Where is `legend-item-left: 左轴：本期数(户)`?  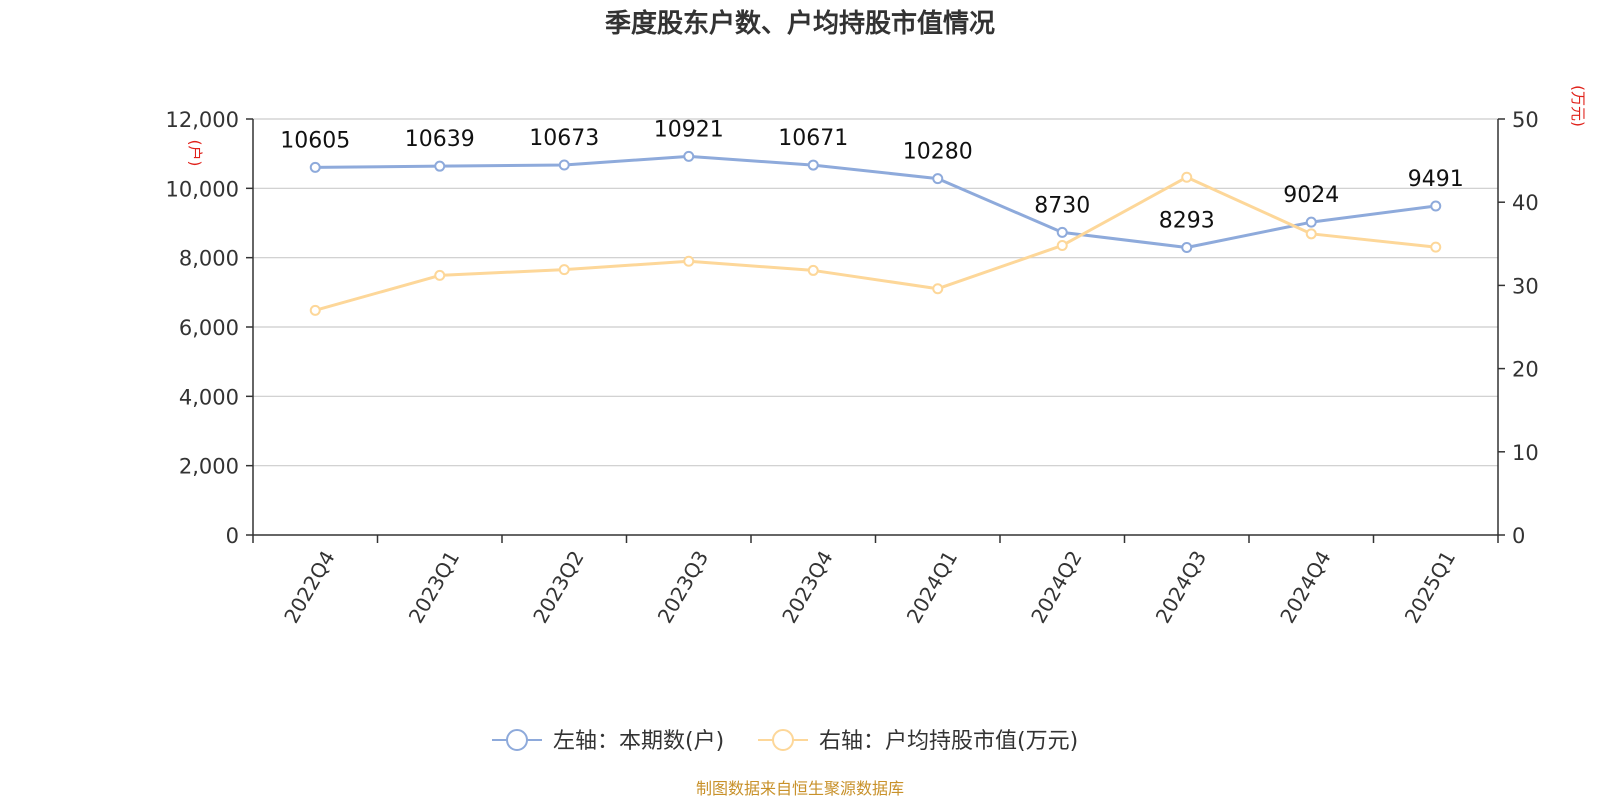
legend-item-left: 左轴：本期数(户) is located at coordinates (608, 741).